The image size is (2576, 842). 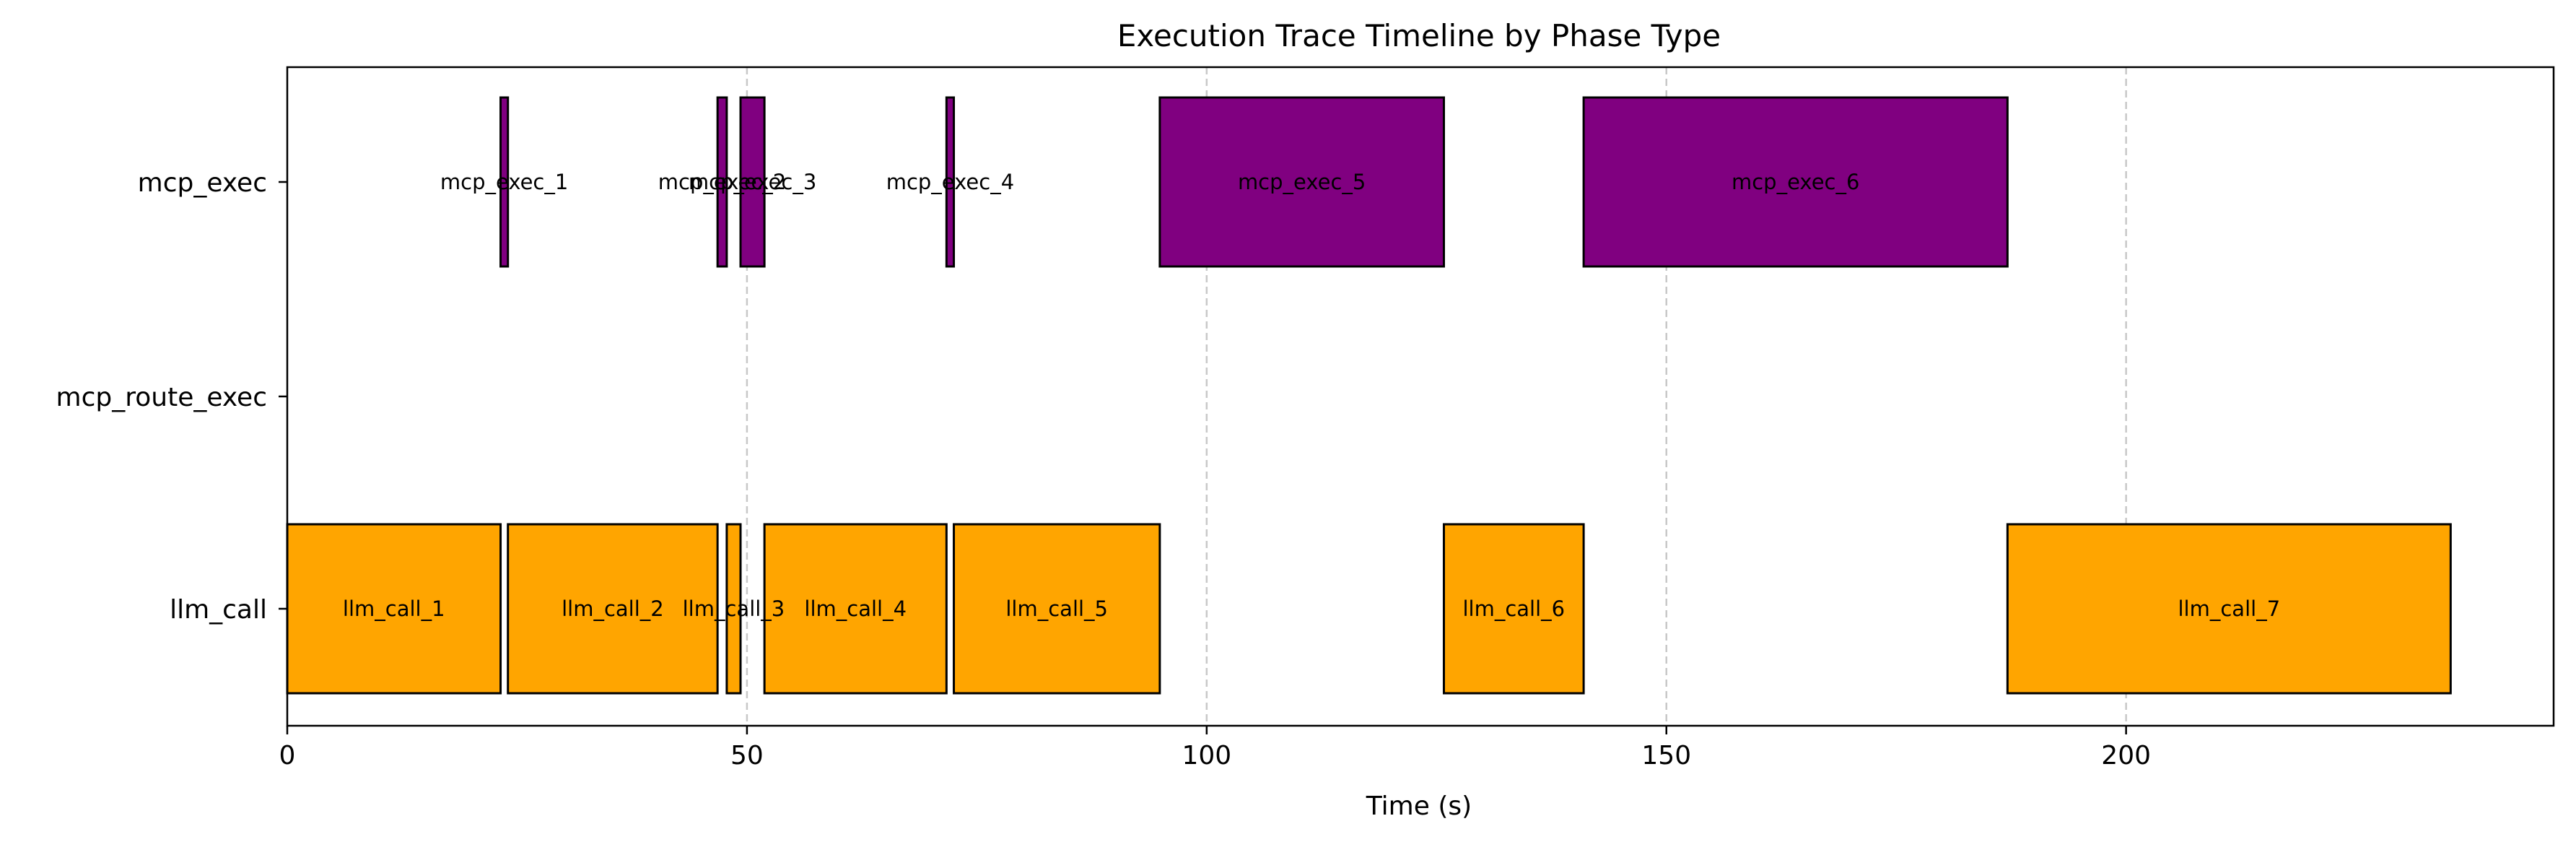 I want to click on bar-label-mcp-exec-2: mcp_exec_2, so click(x=722, y=182).